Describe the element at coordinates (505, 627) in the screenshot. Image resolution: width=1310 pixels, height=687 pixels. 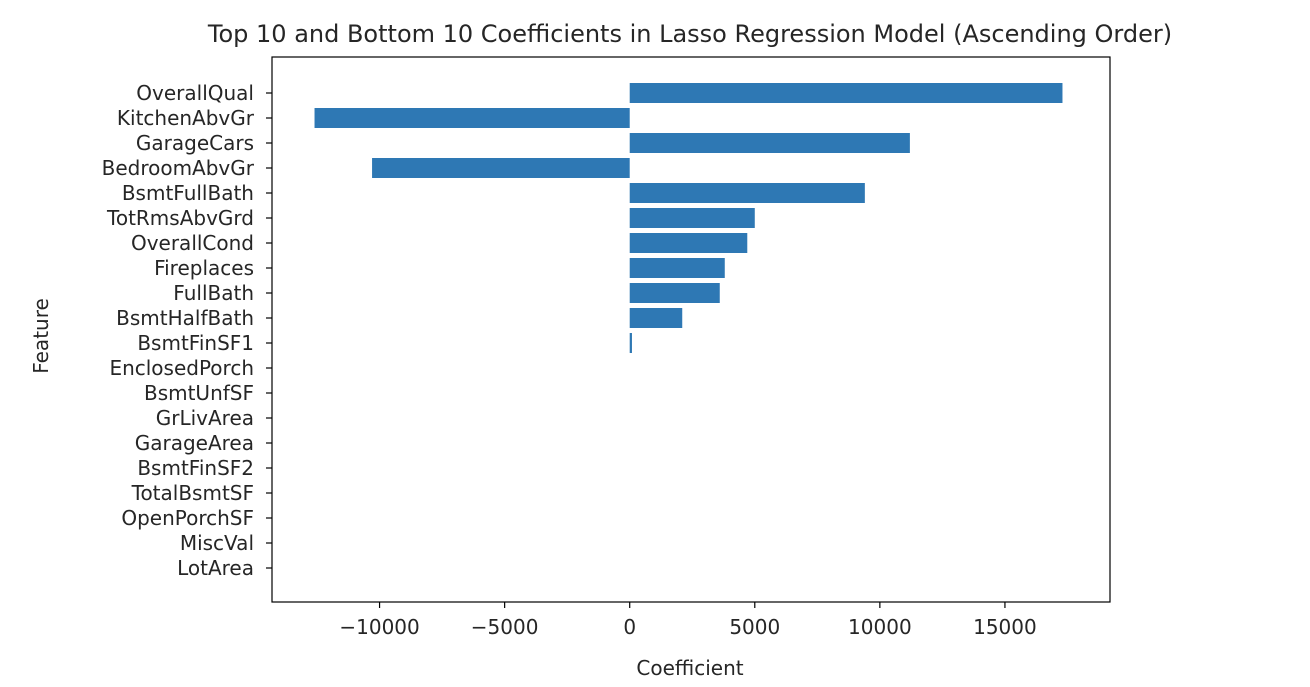
I see `x-tick-label: −5000` at that location.